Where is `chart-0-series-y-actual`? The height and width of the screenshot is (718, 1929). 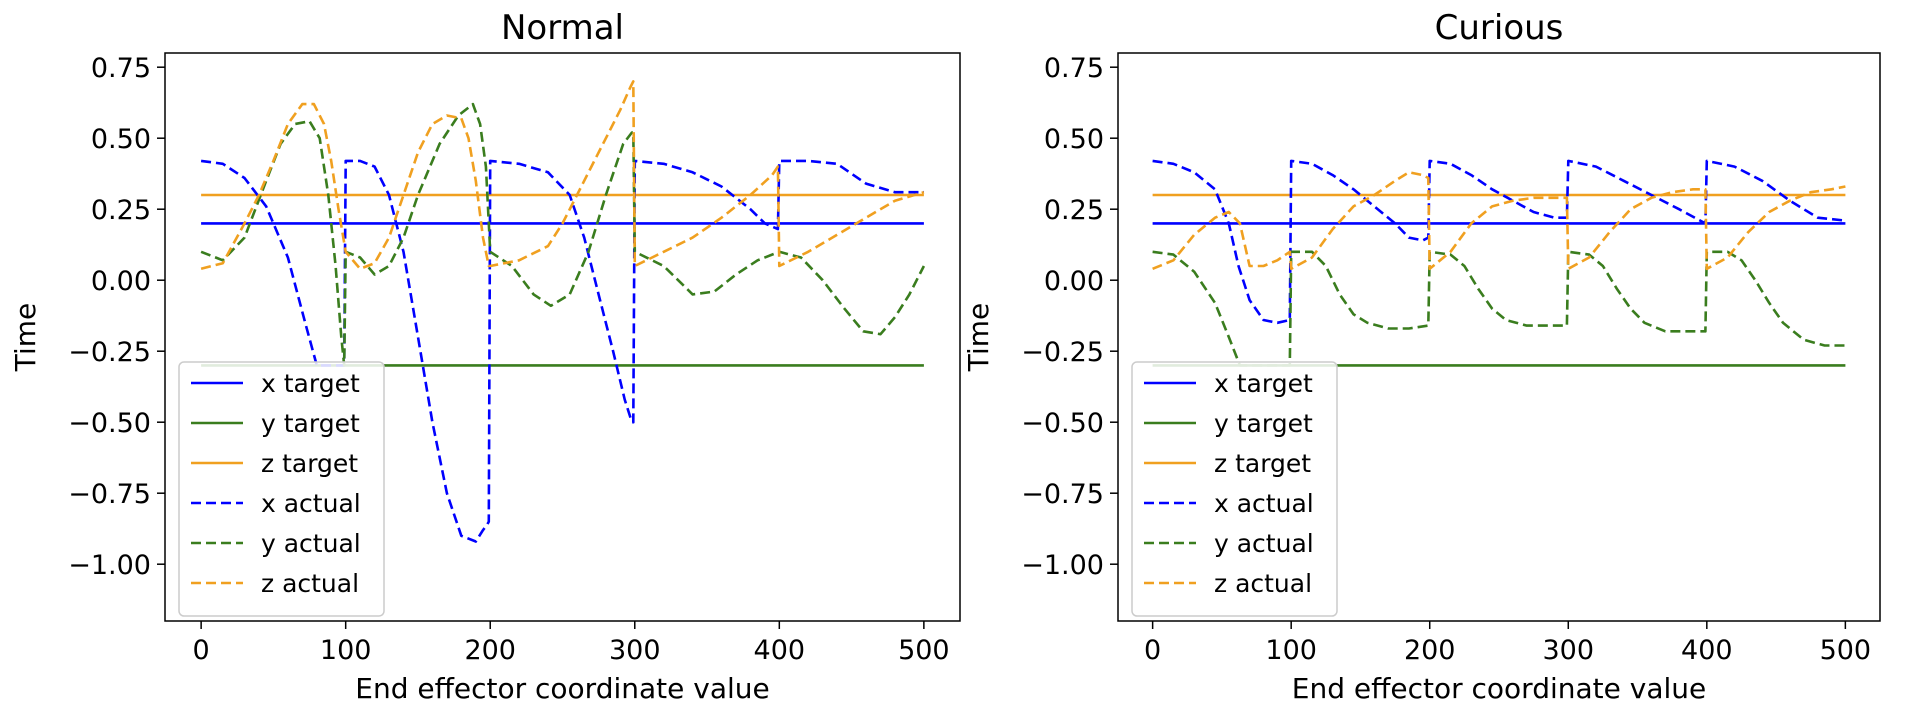
chart-0-series-y-actual is located at coordinates (563, 234).